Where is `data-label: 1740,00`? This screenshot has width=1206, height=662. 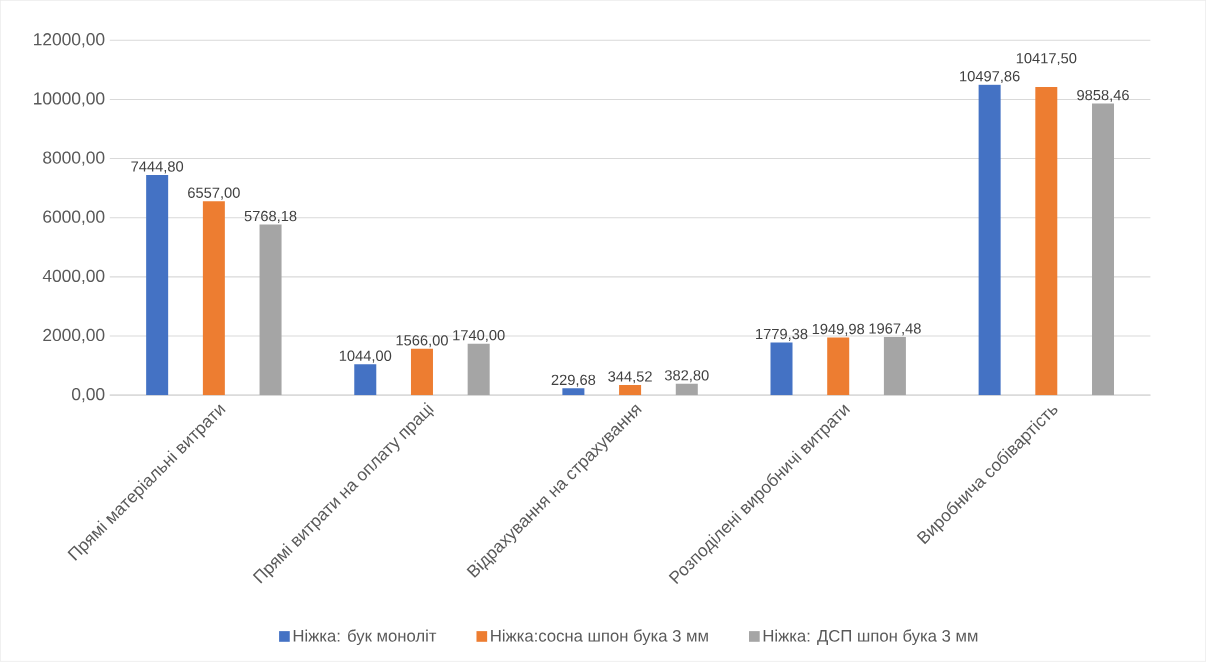
data-label: 1740,00 is located at coordinates (479, 336).